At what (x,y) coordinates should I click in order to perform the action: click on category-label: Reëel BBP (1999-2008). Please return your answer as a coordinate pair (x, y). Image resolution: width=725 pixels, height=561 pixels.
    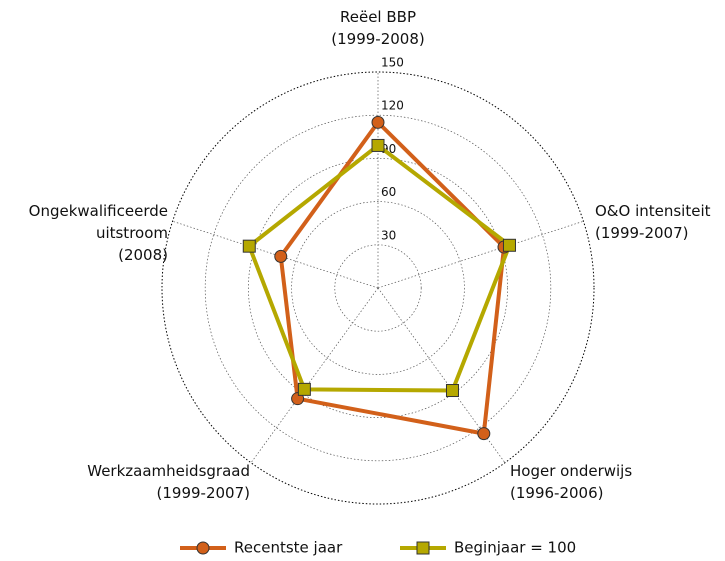
    Looking at the image, I should click on (378, 28).